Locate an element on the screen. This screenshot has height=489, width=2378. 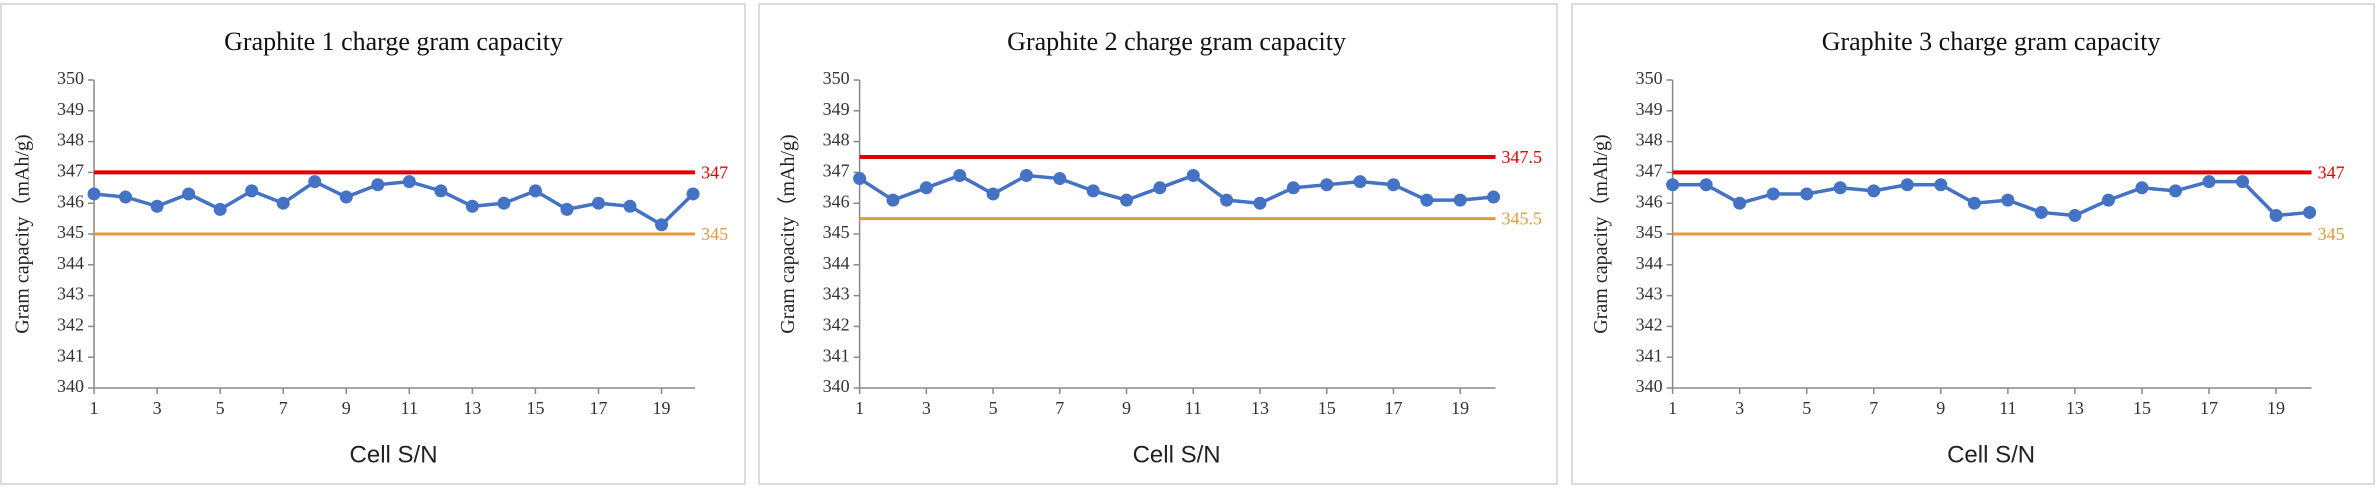
x-tick-label: 3 is located at coordinates (1739, 408).